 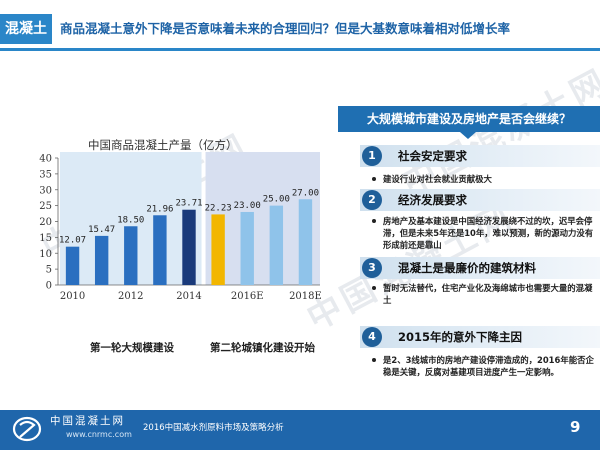 I want to click on y-tick-label: 10, so click(x=45, y=254).